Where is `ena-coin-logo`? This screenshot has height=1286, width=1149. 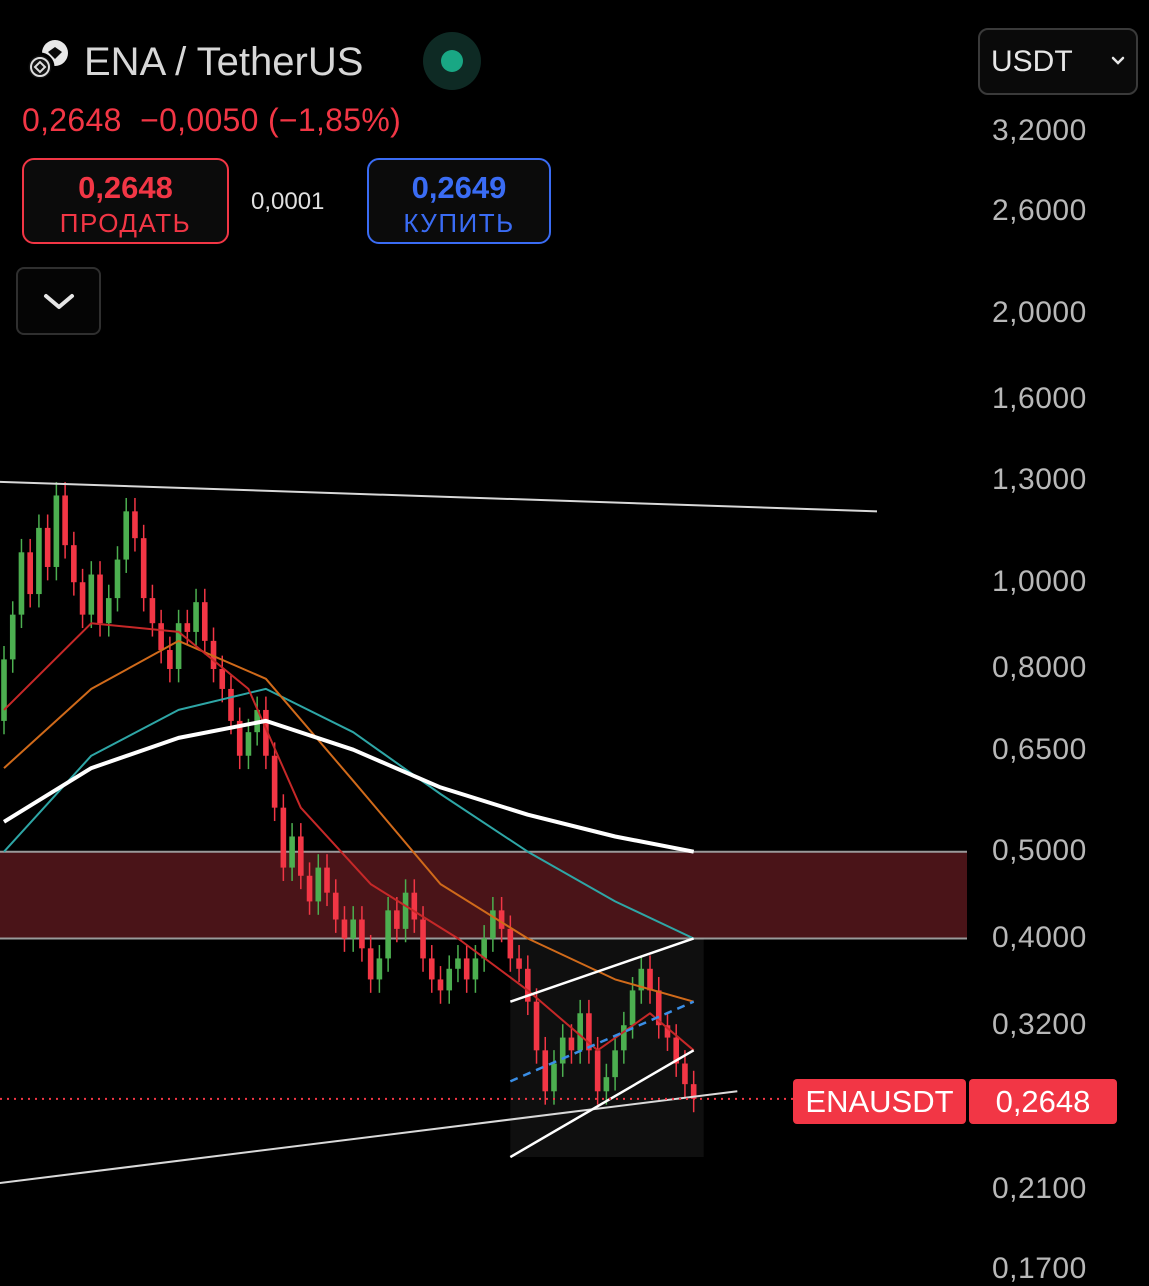
ena-coin-logo is located at coordinates (46, 61).